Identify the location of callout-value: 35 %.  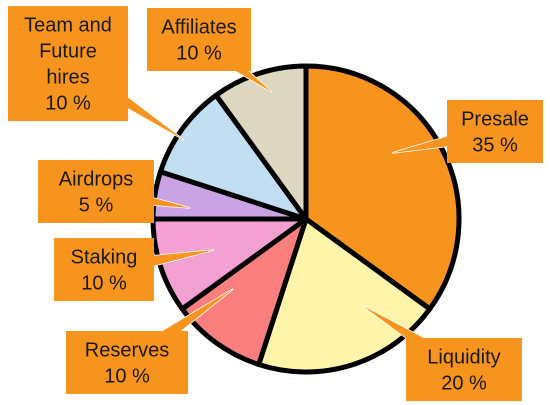
(495, 146).